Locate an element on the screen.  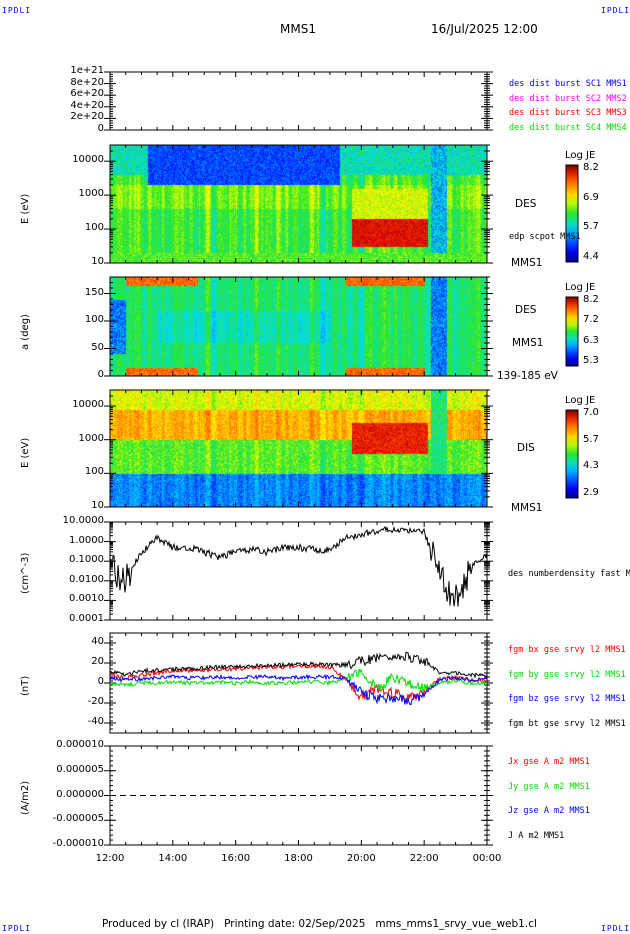
legend-entry: fgm bt gse srvy l2 MMS1 is located at coordinates (567, 723).